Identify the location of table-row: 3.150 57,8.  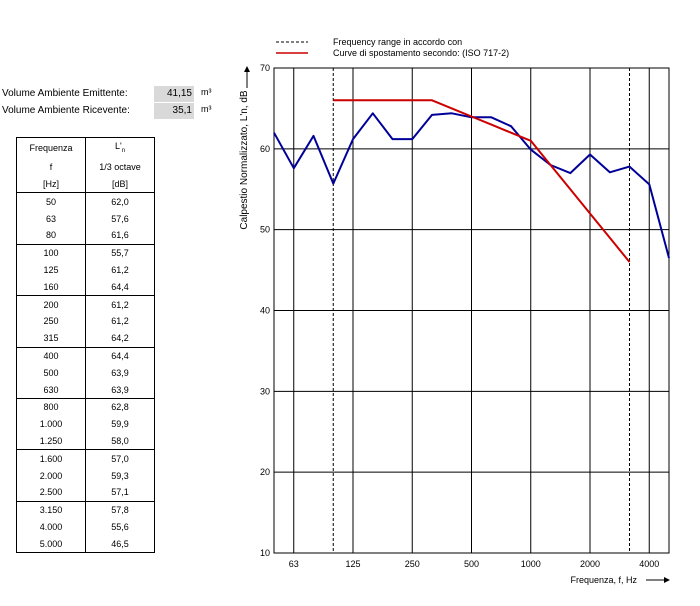
(85, 509).